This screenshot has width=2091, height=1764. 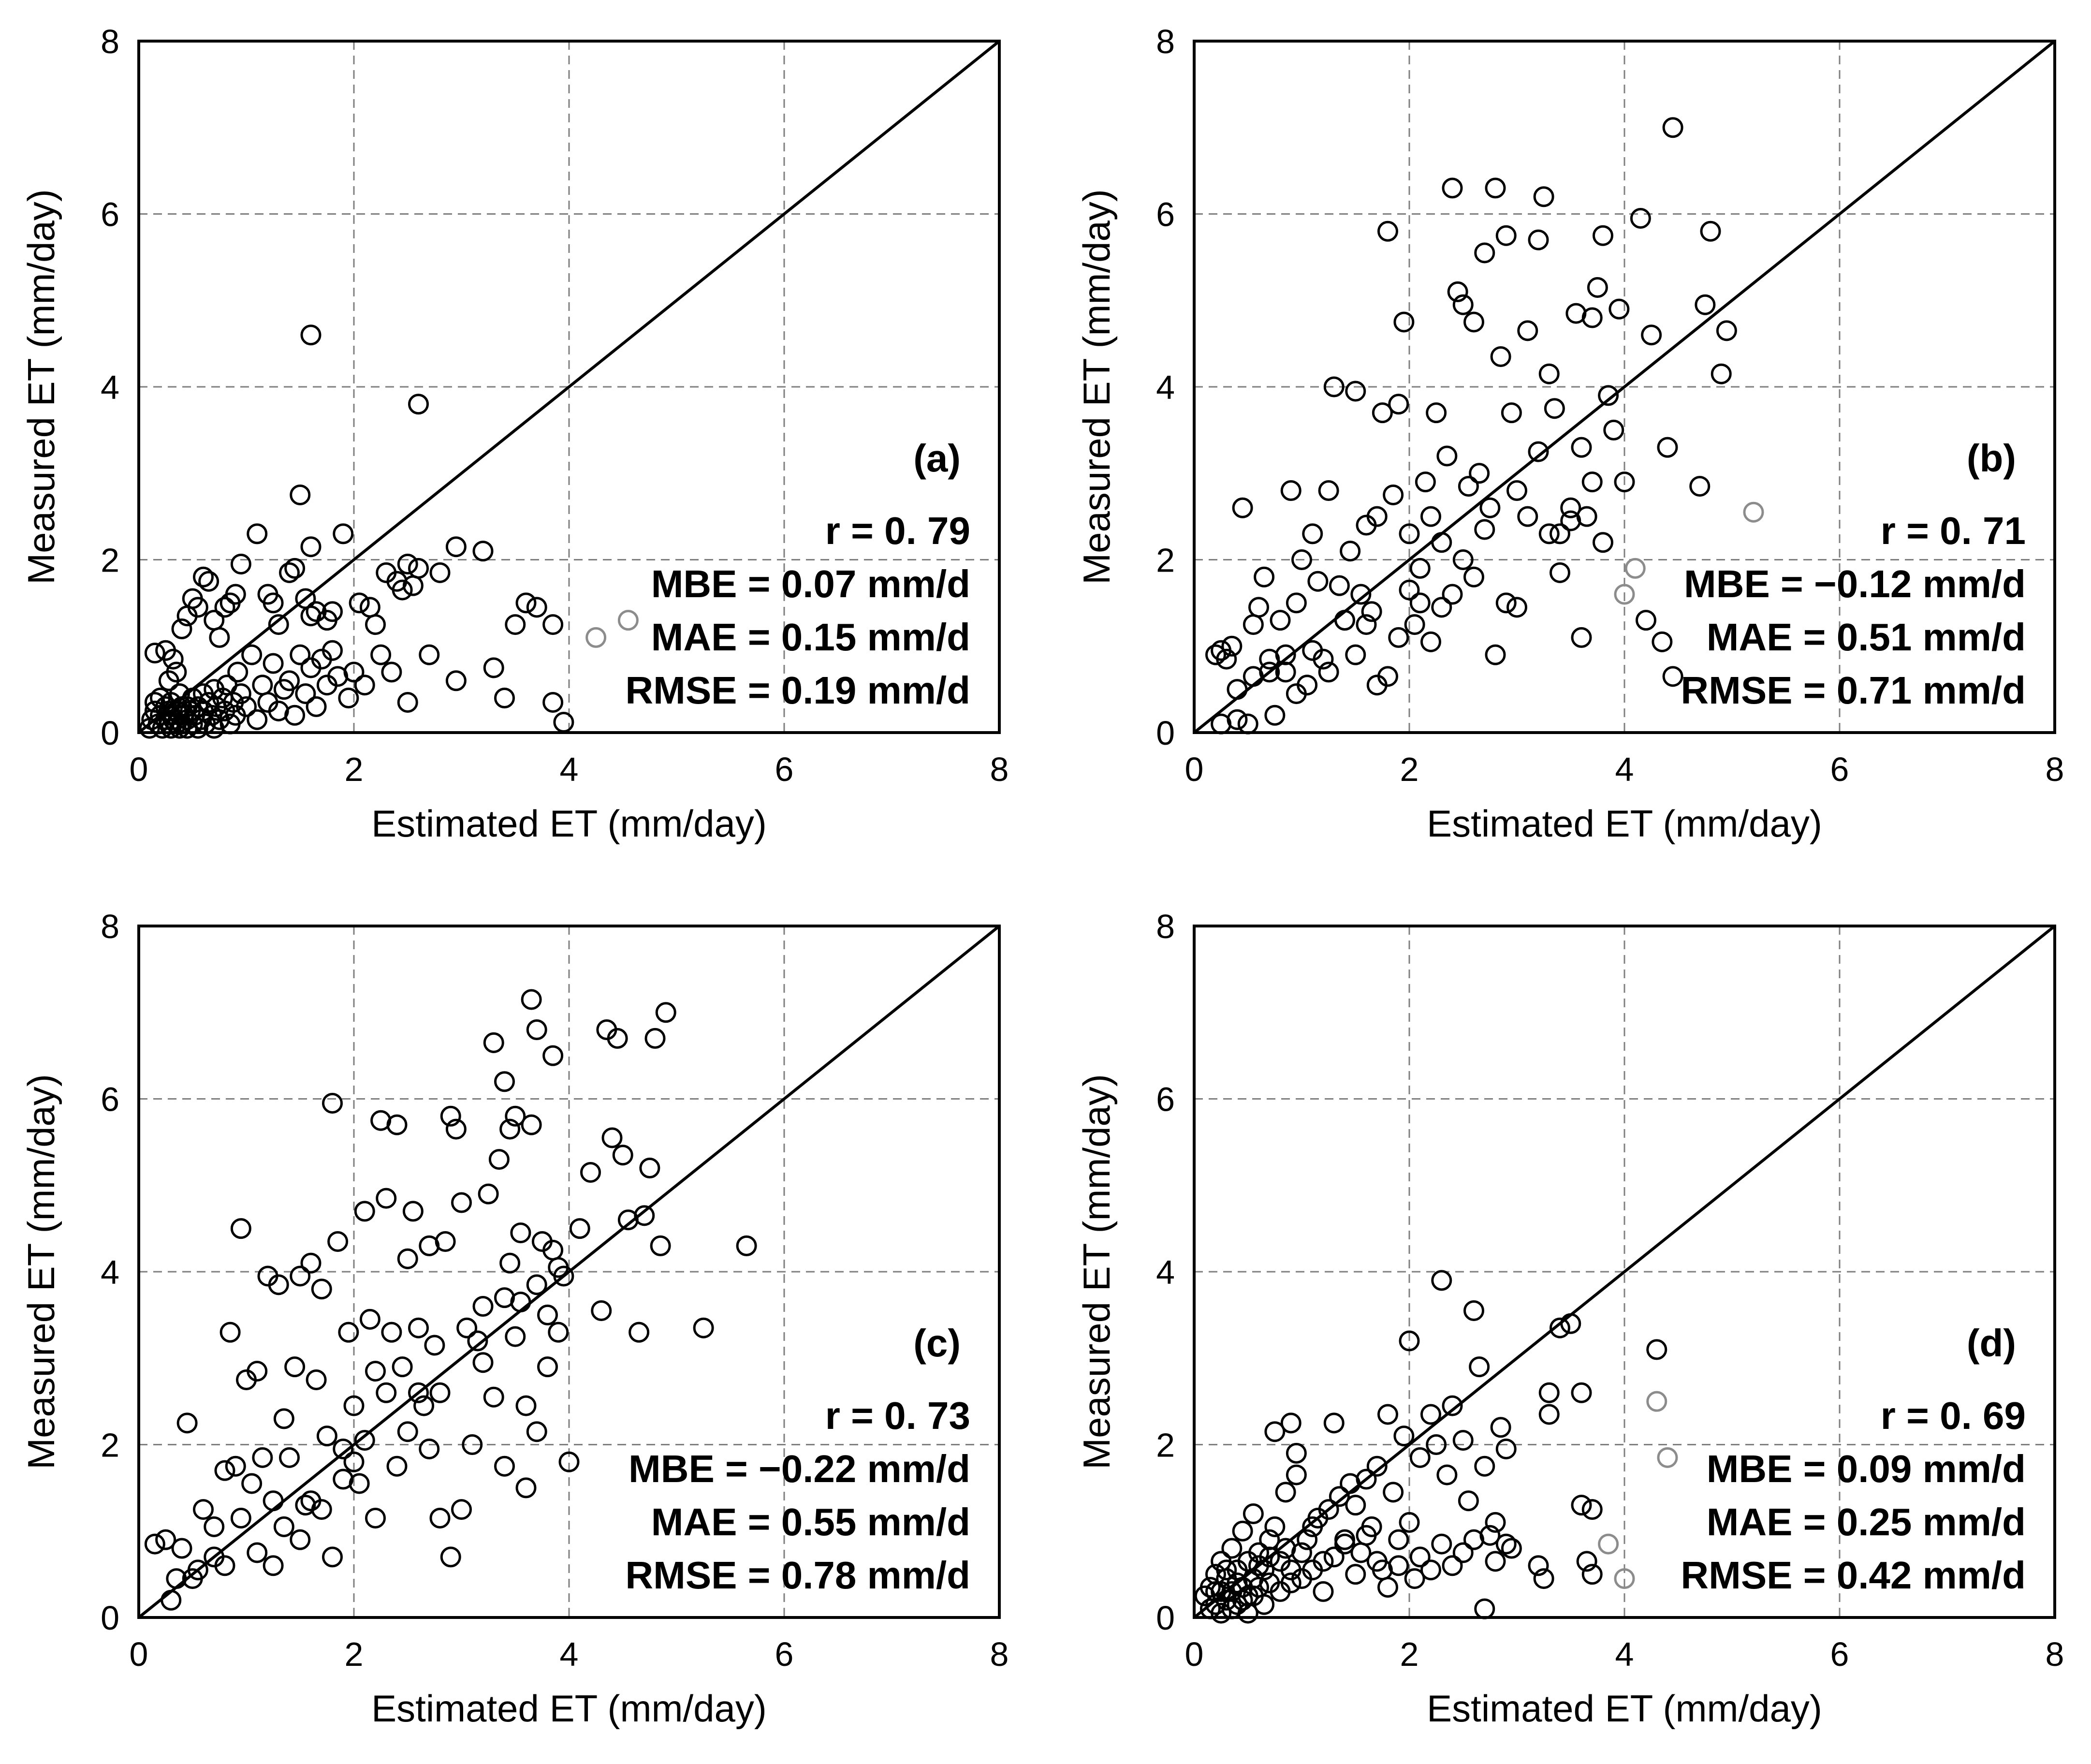 I want to click on x-tick-label: 8, so click(x=2055, y=769).